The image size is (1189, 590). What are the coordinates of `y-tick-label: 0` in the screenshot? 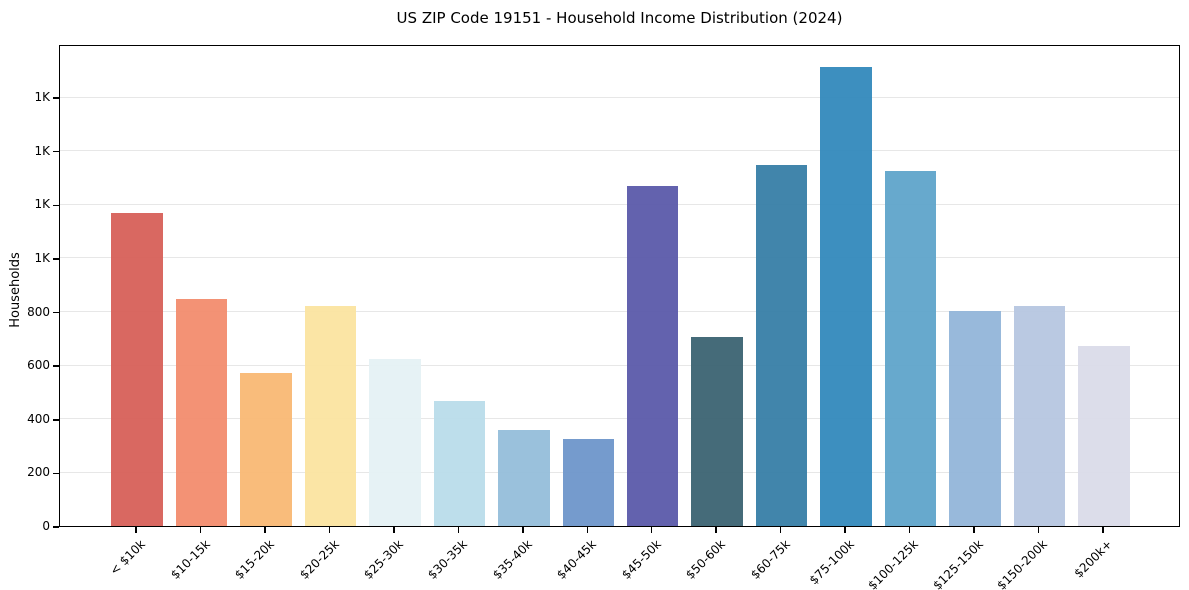 It's located at (46, 526).